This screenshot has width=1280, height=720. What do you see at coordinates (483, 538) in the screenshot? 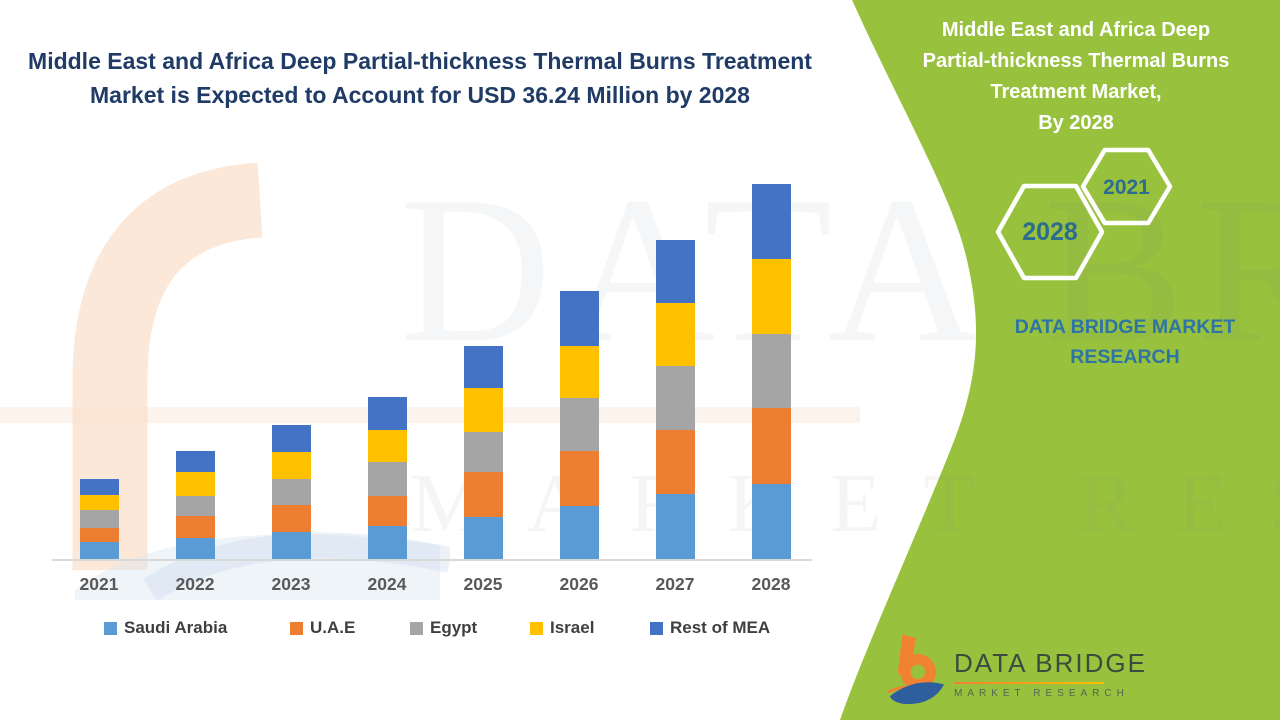
I see `bar-segment-saudi-arabia-2025` at bounding box center [483, 538].